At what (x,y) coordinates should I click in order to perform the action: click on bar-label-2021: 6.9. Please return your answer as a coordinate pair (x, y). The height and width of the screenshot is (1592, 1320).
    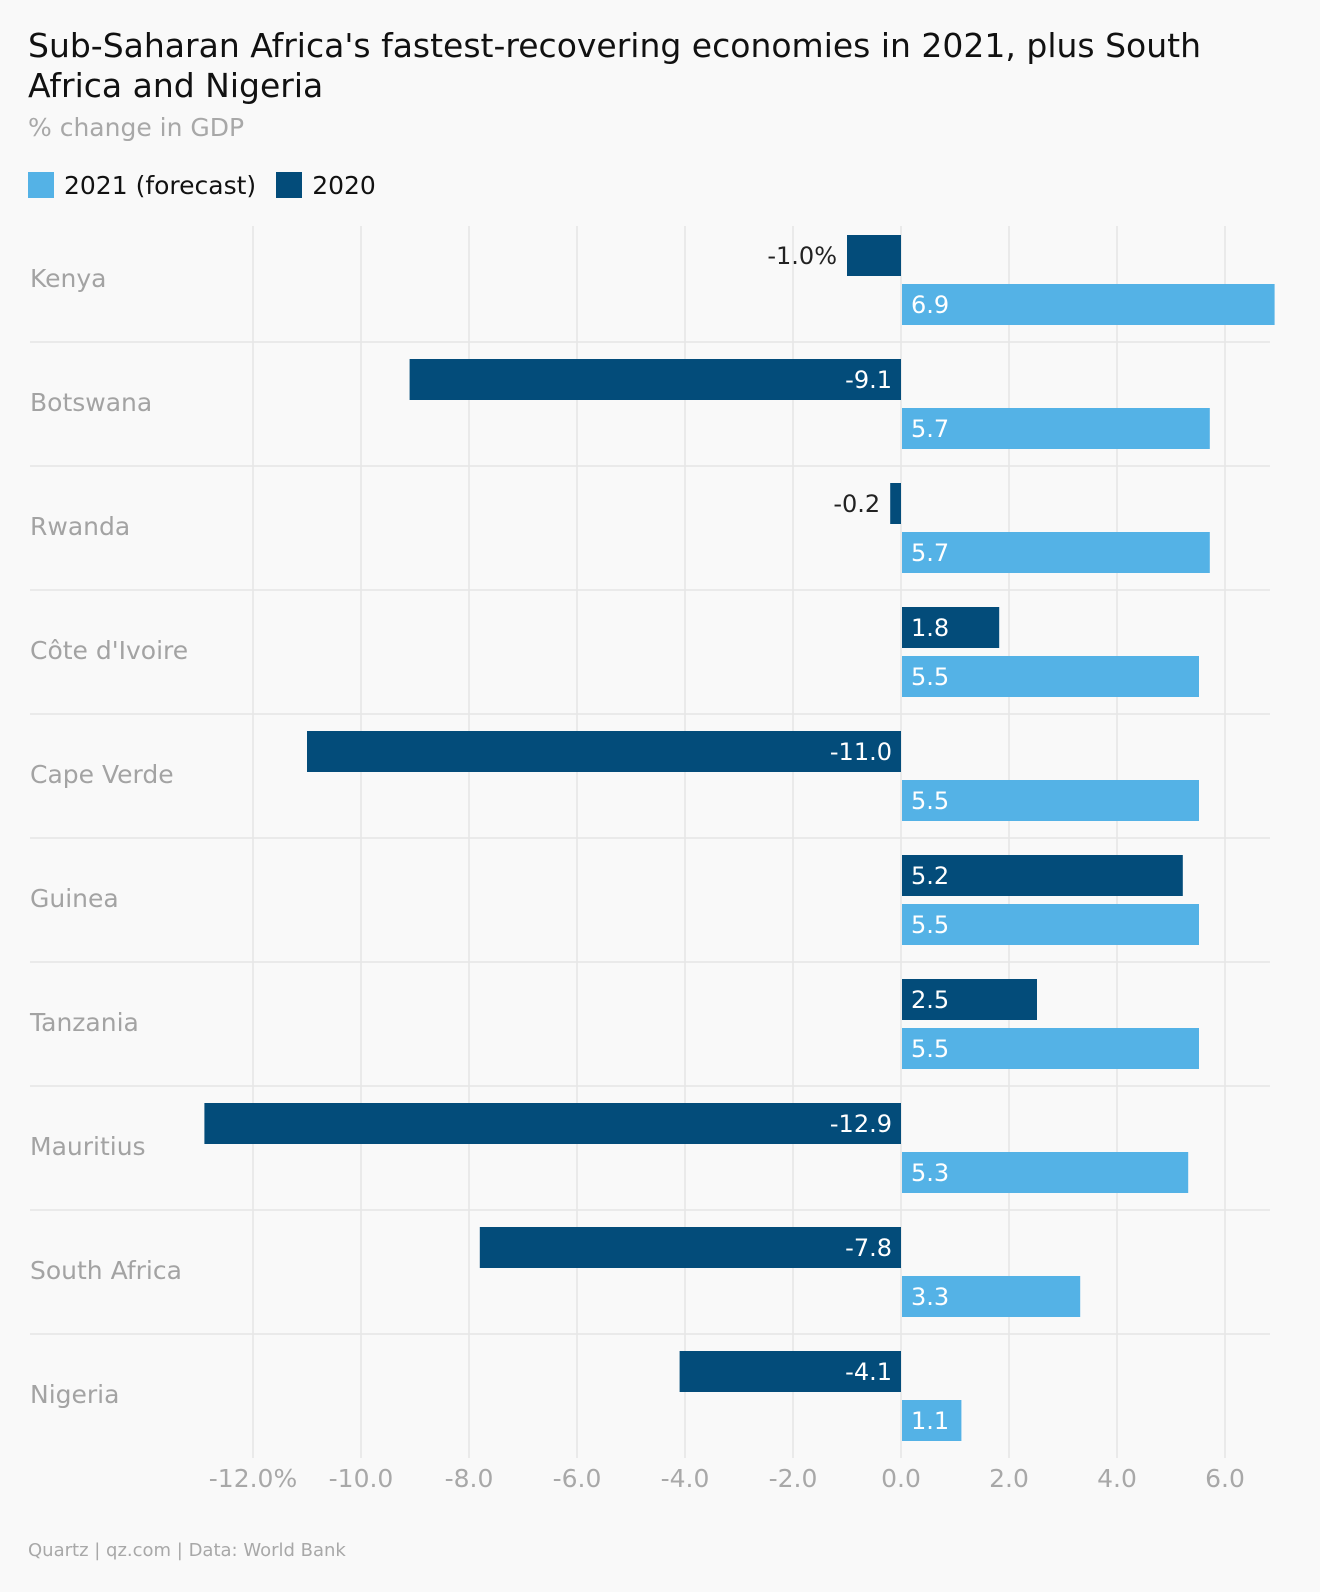
    Looking at the image, I should click on (930, 305).